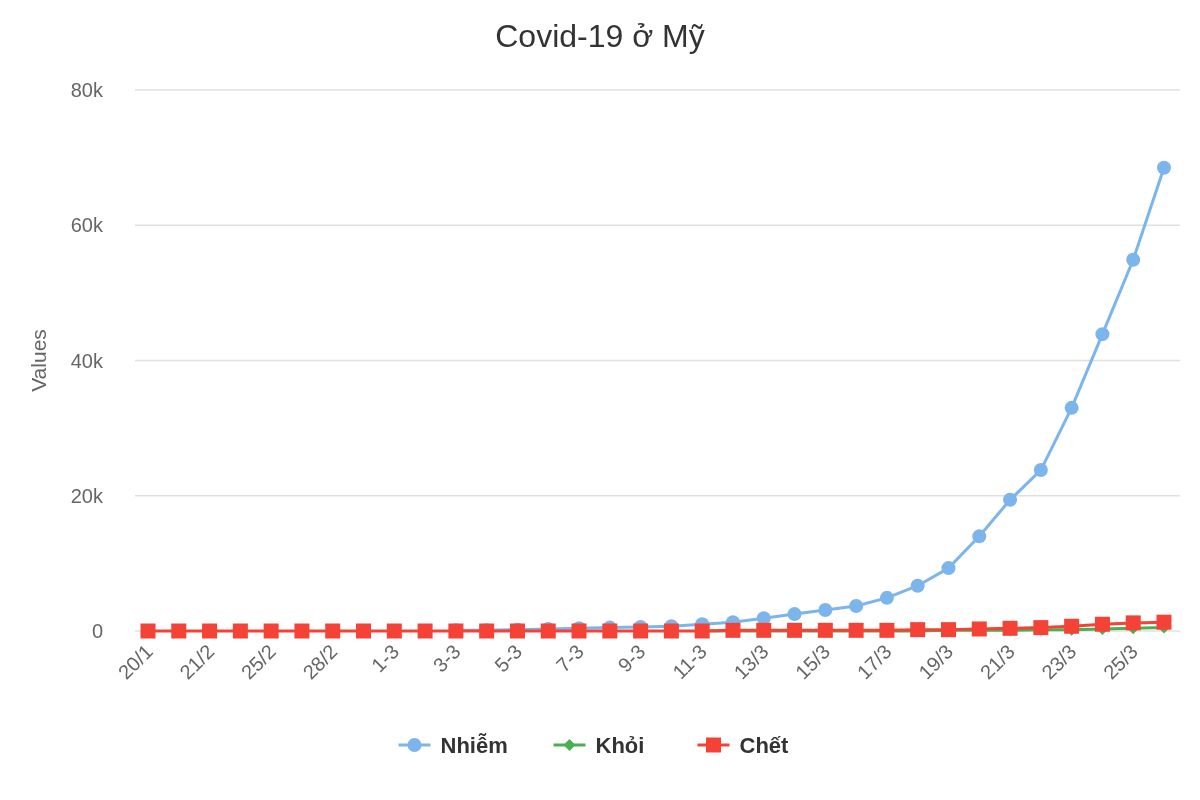  I want to click on y-tick-label: 0, so click(97, 631).